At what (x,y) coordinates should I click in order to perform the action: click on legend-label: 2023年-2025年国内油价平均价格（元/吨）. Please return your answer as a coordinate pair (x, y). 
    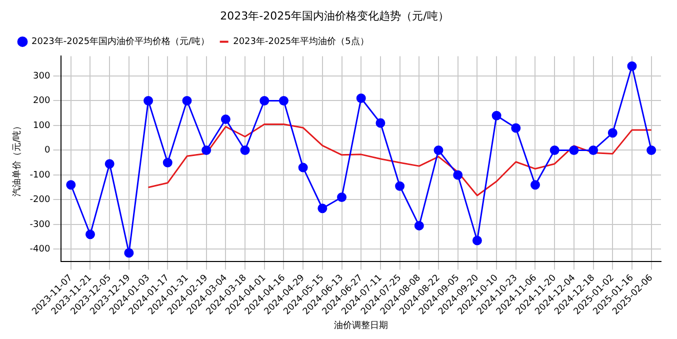
    Looking at the image, I should click on (121, 42).